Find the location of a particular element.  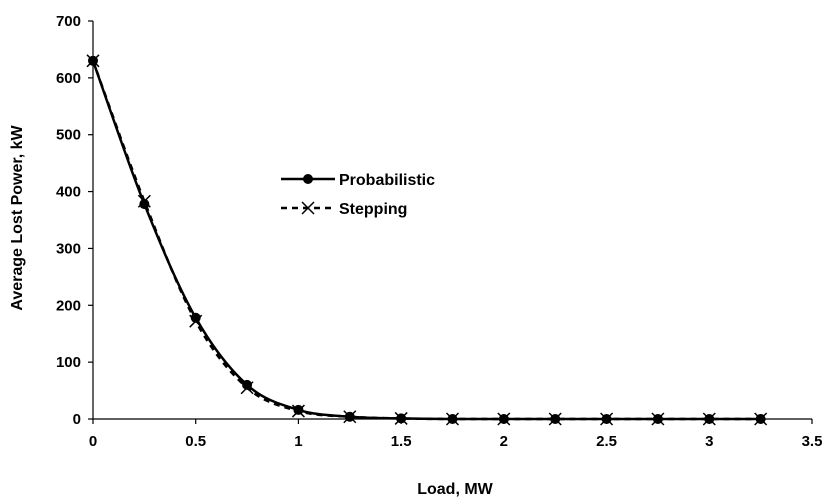

y-tick-label: 300 is located at coordinates (68, 248).